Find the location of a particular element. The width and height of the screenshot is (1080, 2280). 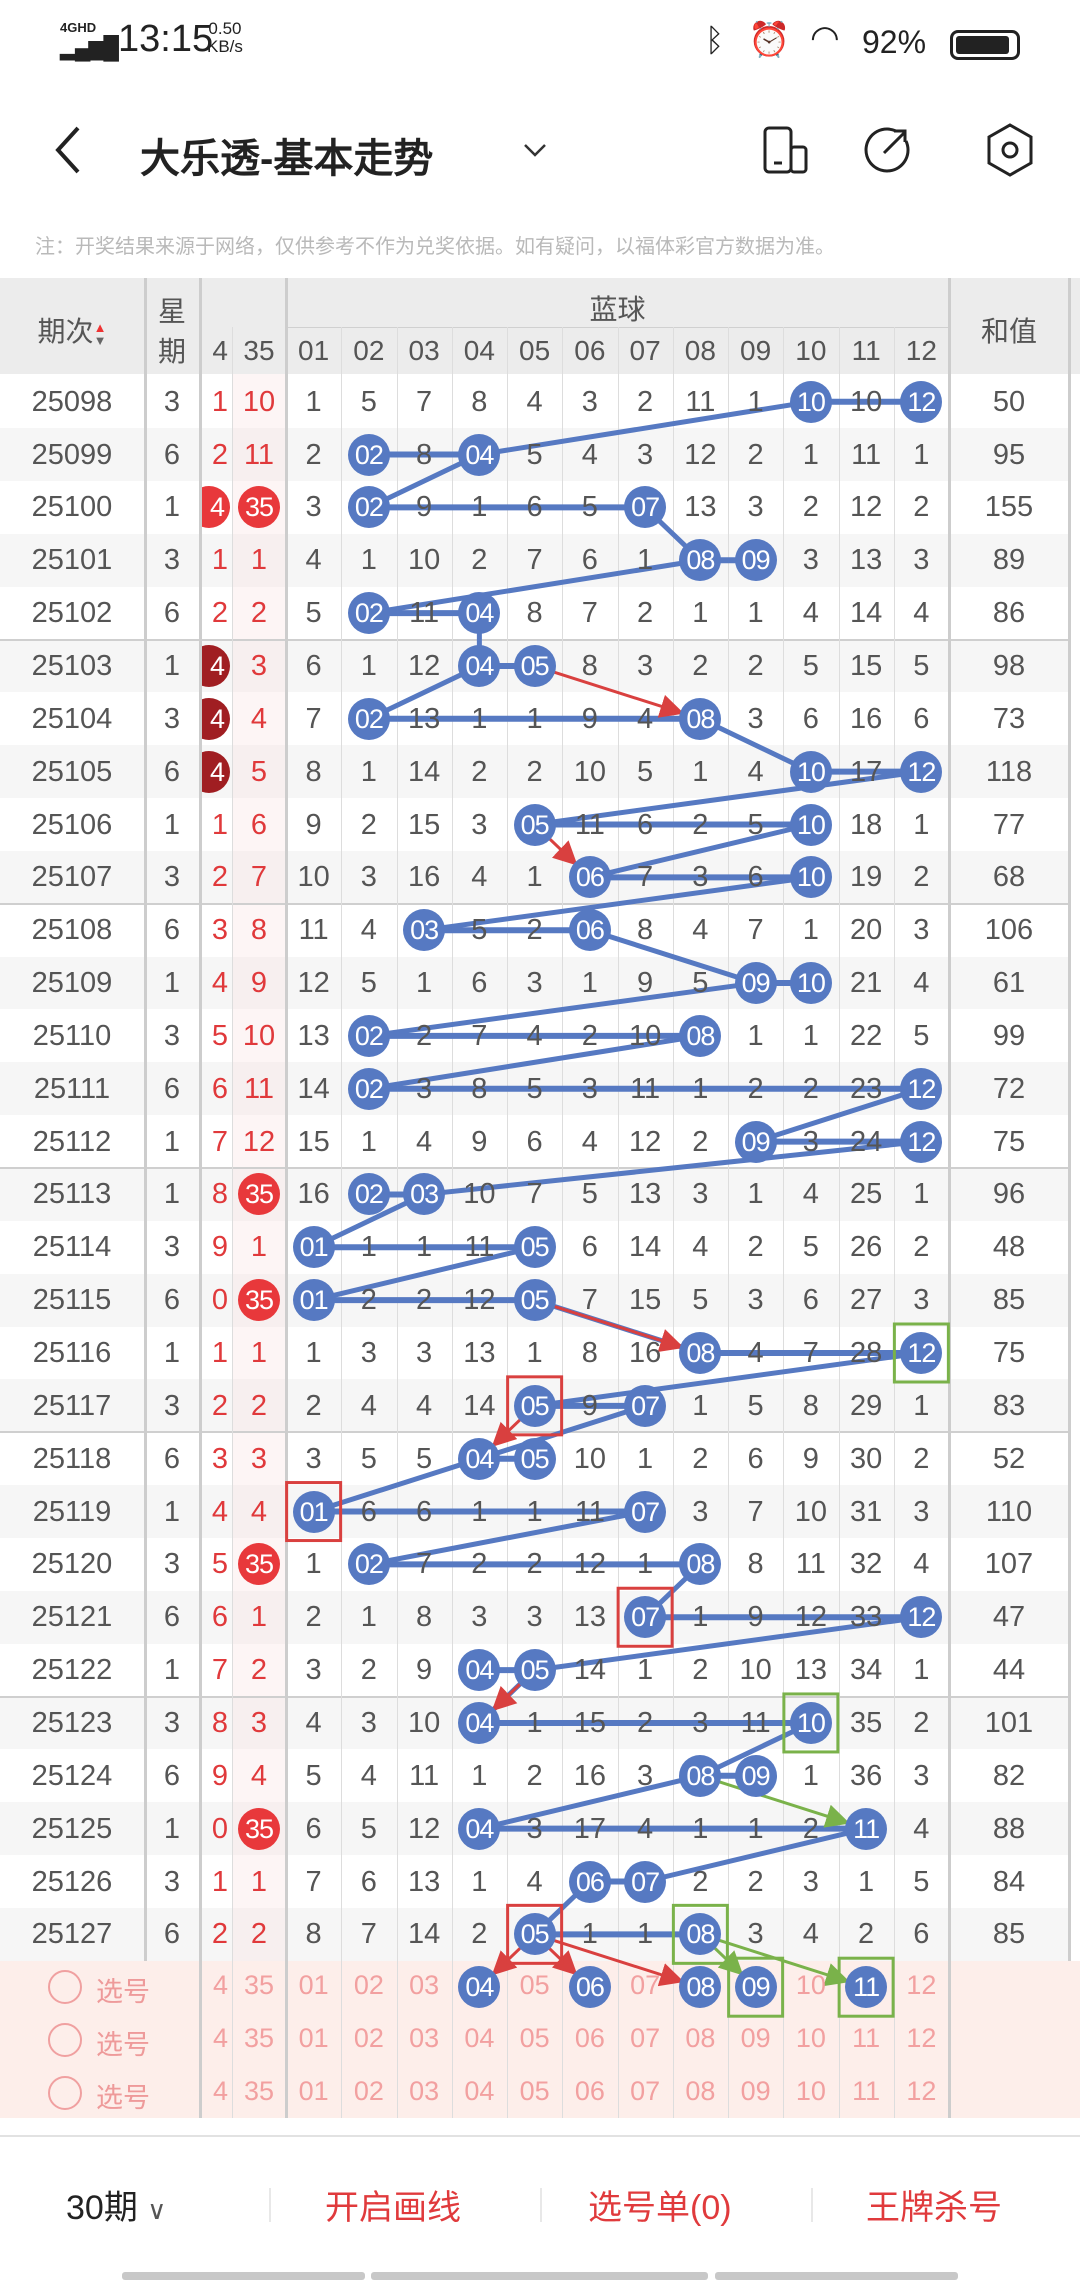

settings-icon is located at coordinates (1010, 150).